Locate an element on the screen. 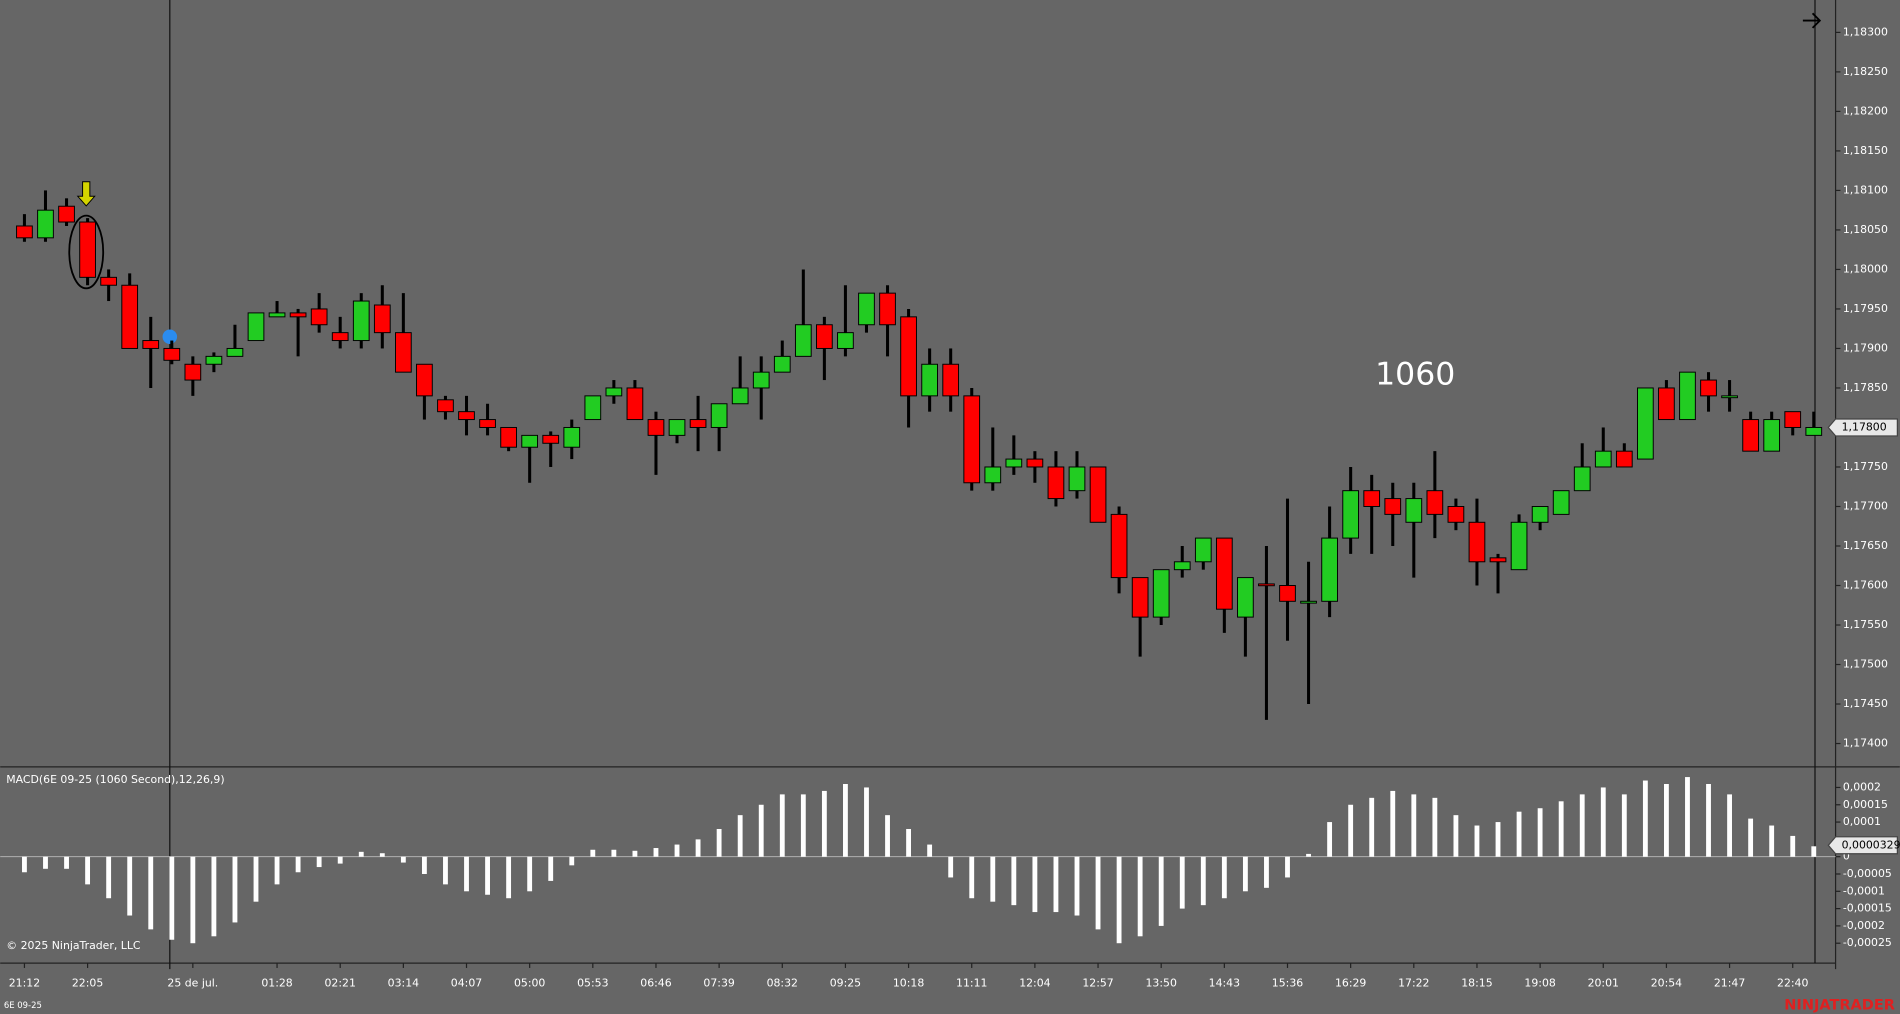 The height and width of the screenshot is (1014, 1900). x-tick-label: 05:00 is located at coordinates (529, 983).